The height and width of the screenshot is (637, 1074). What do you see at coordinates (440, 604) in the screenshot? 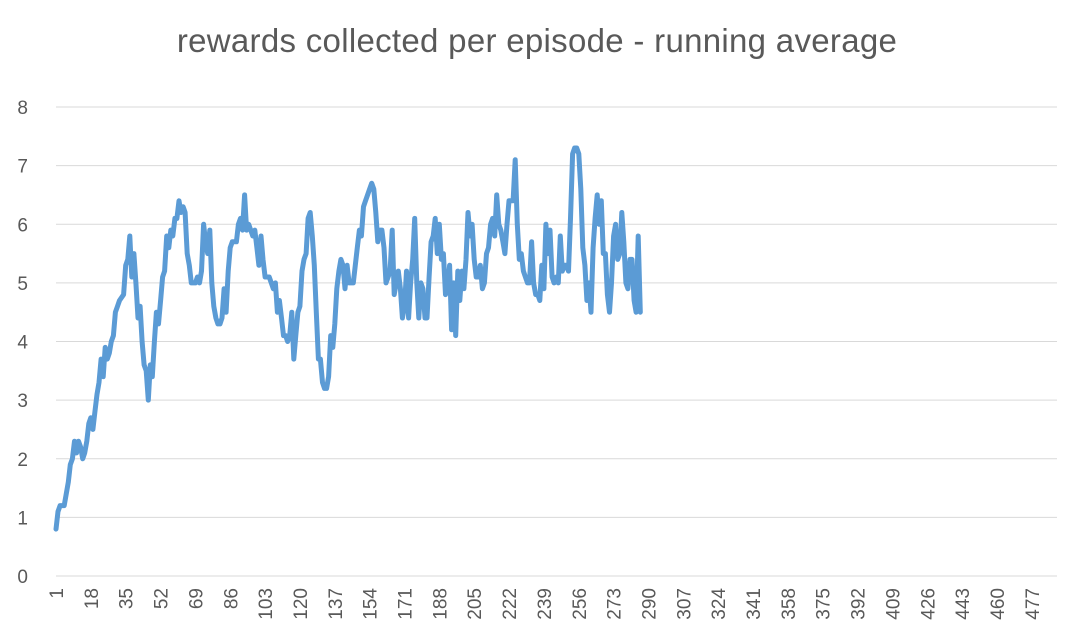
I see `x-tick-label: 188` at bounding box center [440, 604].